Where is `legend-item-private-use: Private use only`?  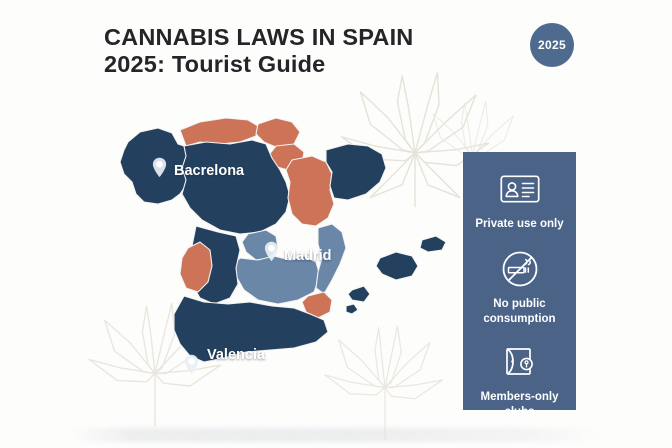 legend-item-private-use: Private use only is located at coordinates (519, 200).